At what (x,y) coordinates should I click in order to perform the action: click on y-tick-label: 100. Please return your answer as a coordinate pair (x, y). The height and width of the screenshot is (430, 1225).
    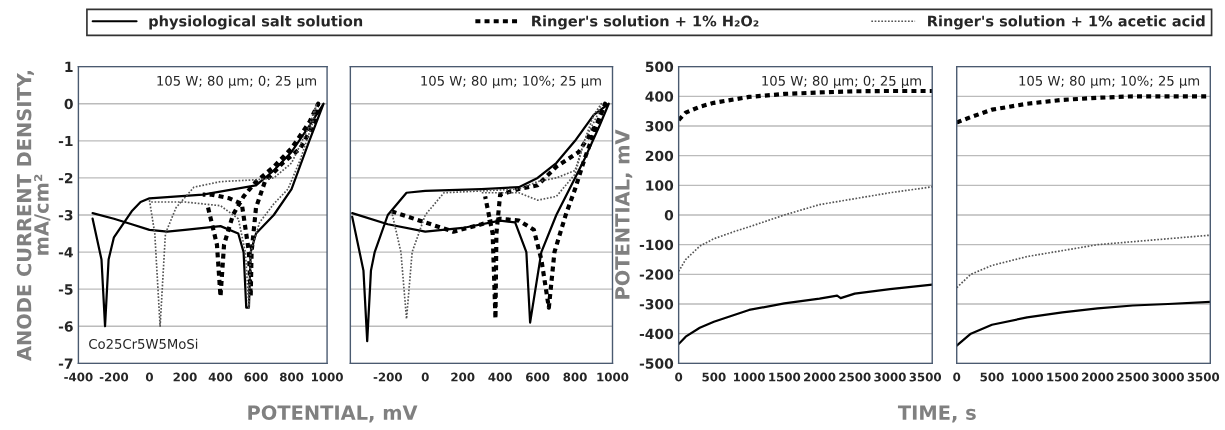
    Looking at the image, I should click on (660, 185).